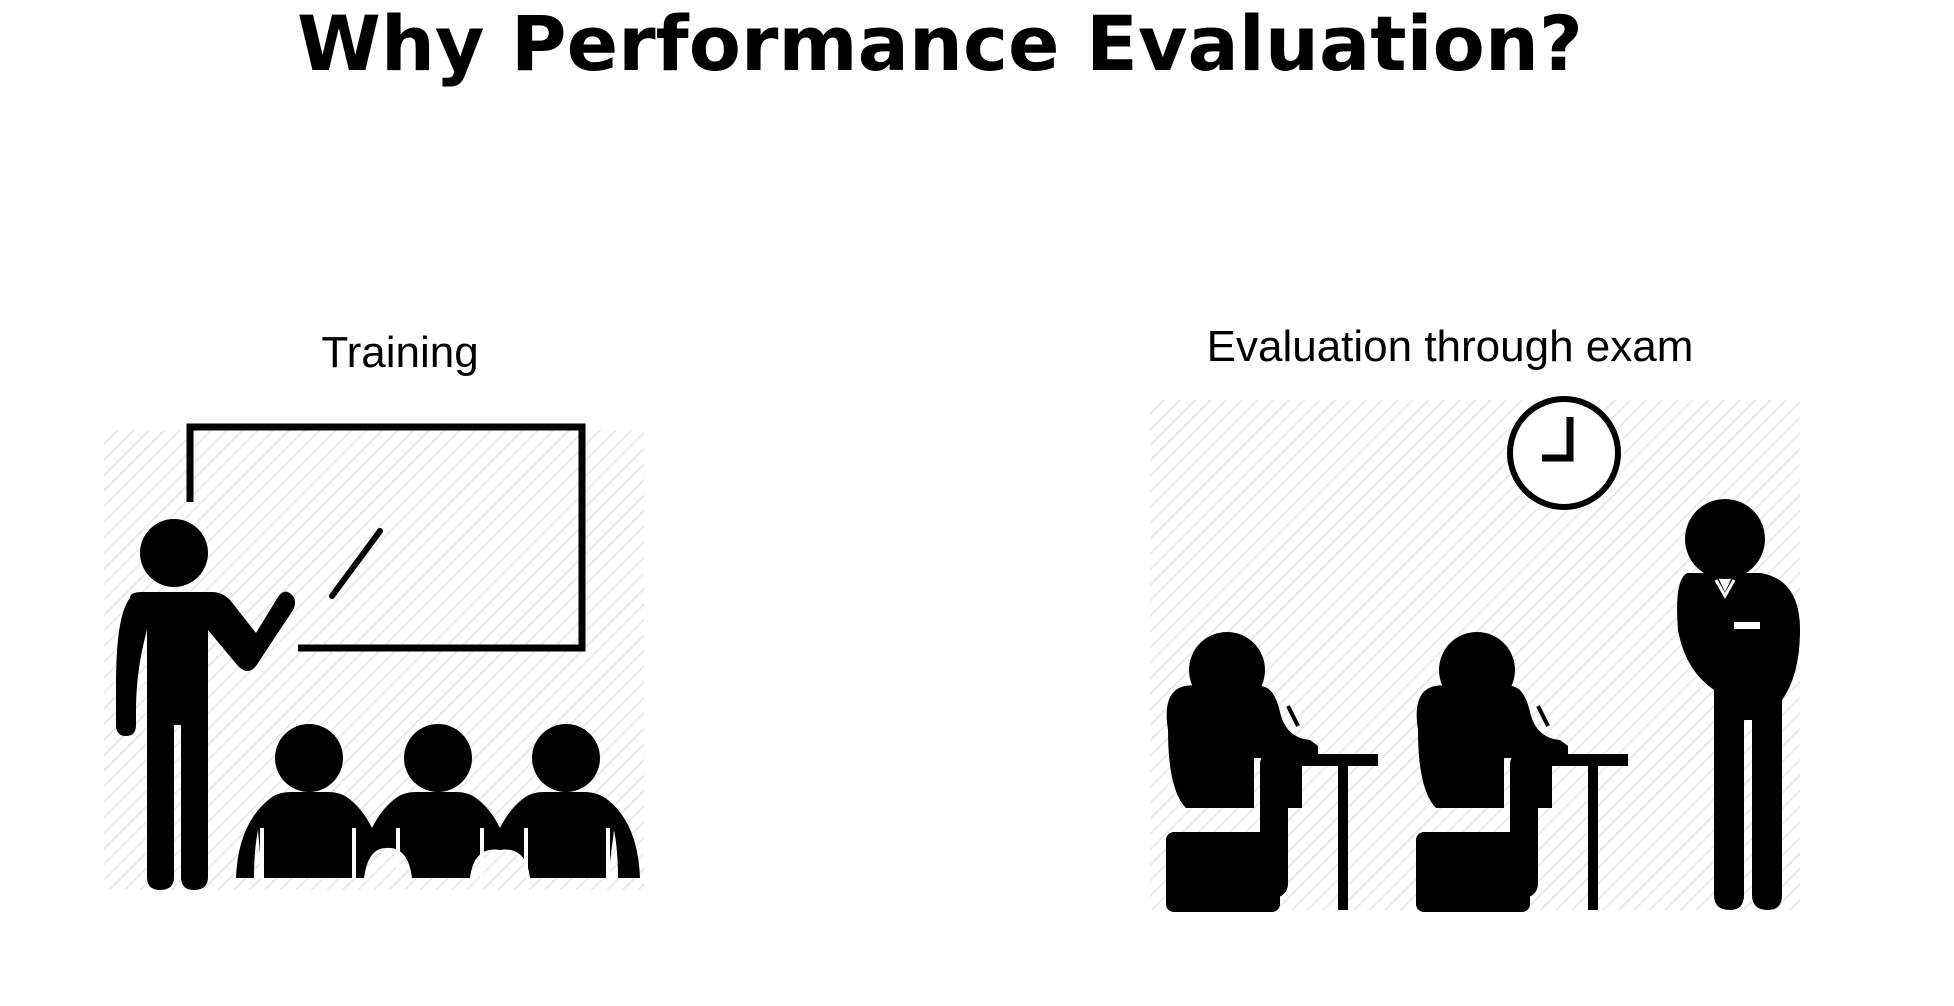  What do you see at coordinates (1450, 346) in the screenshot?
I see `exam-label: Evaluation through exam` at bounding box center [1450, 346].